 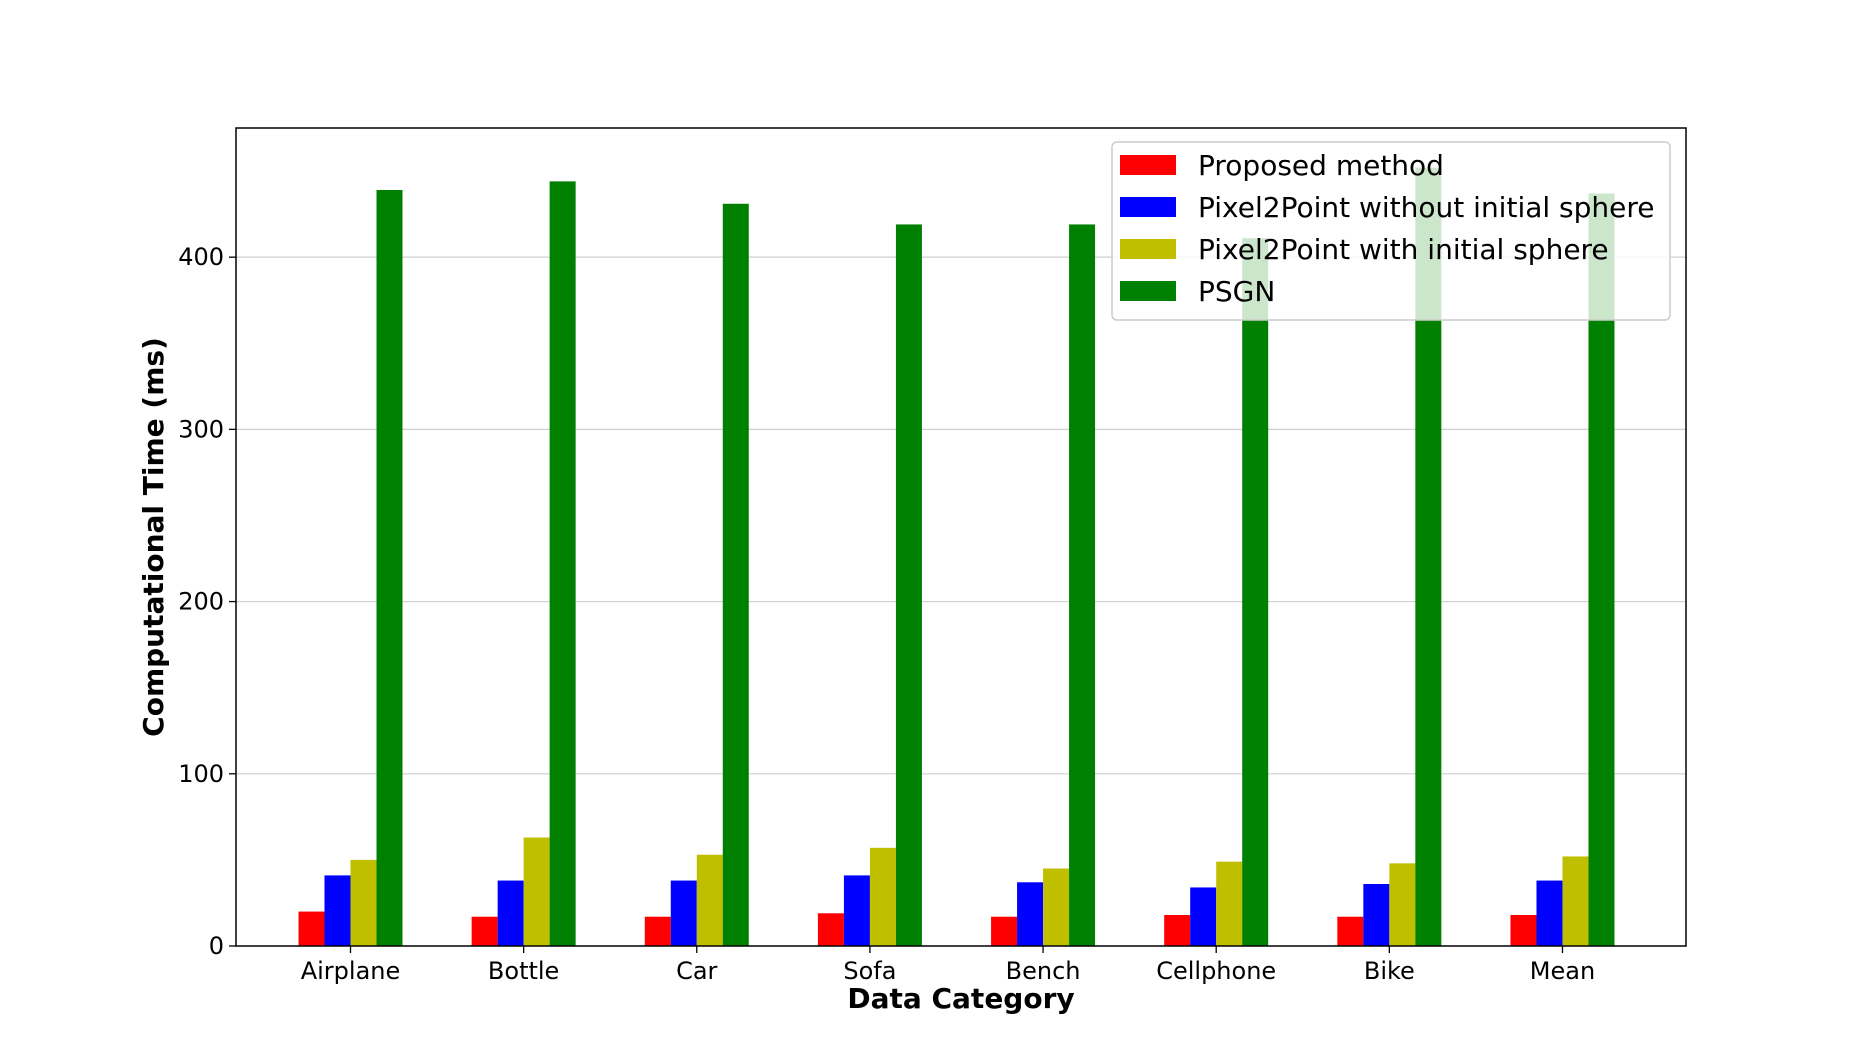 What do you see at coordinates (337, 910) in the screenshot?
I see `bar-pixel2point-without-initial-sphere-airplane` at bounding box center [337, 910].